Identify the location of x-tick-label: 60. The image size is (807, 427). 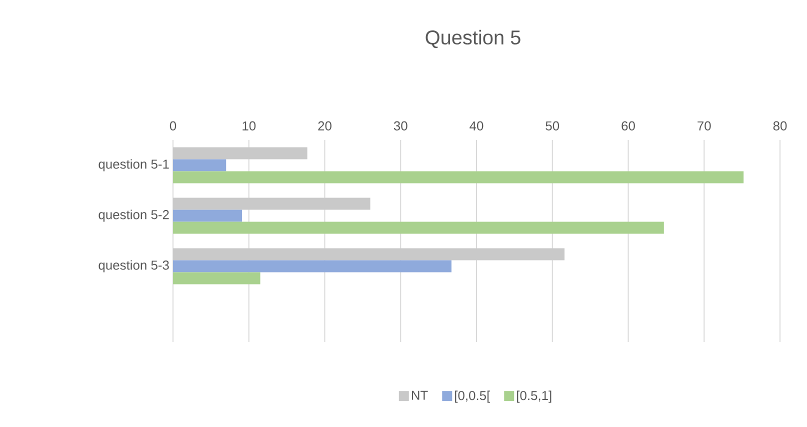
(628, 125).